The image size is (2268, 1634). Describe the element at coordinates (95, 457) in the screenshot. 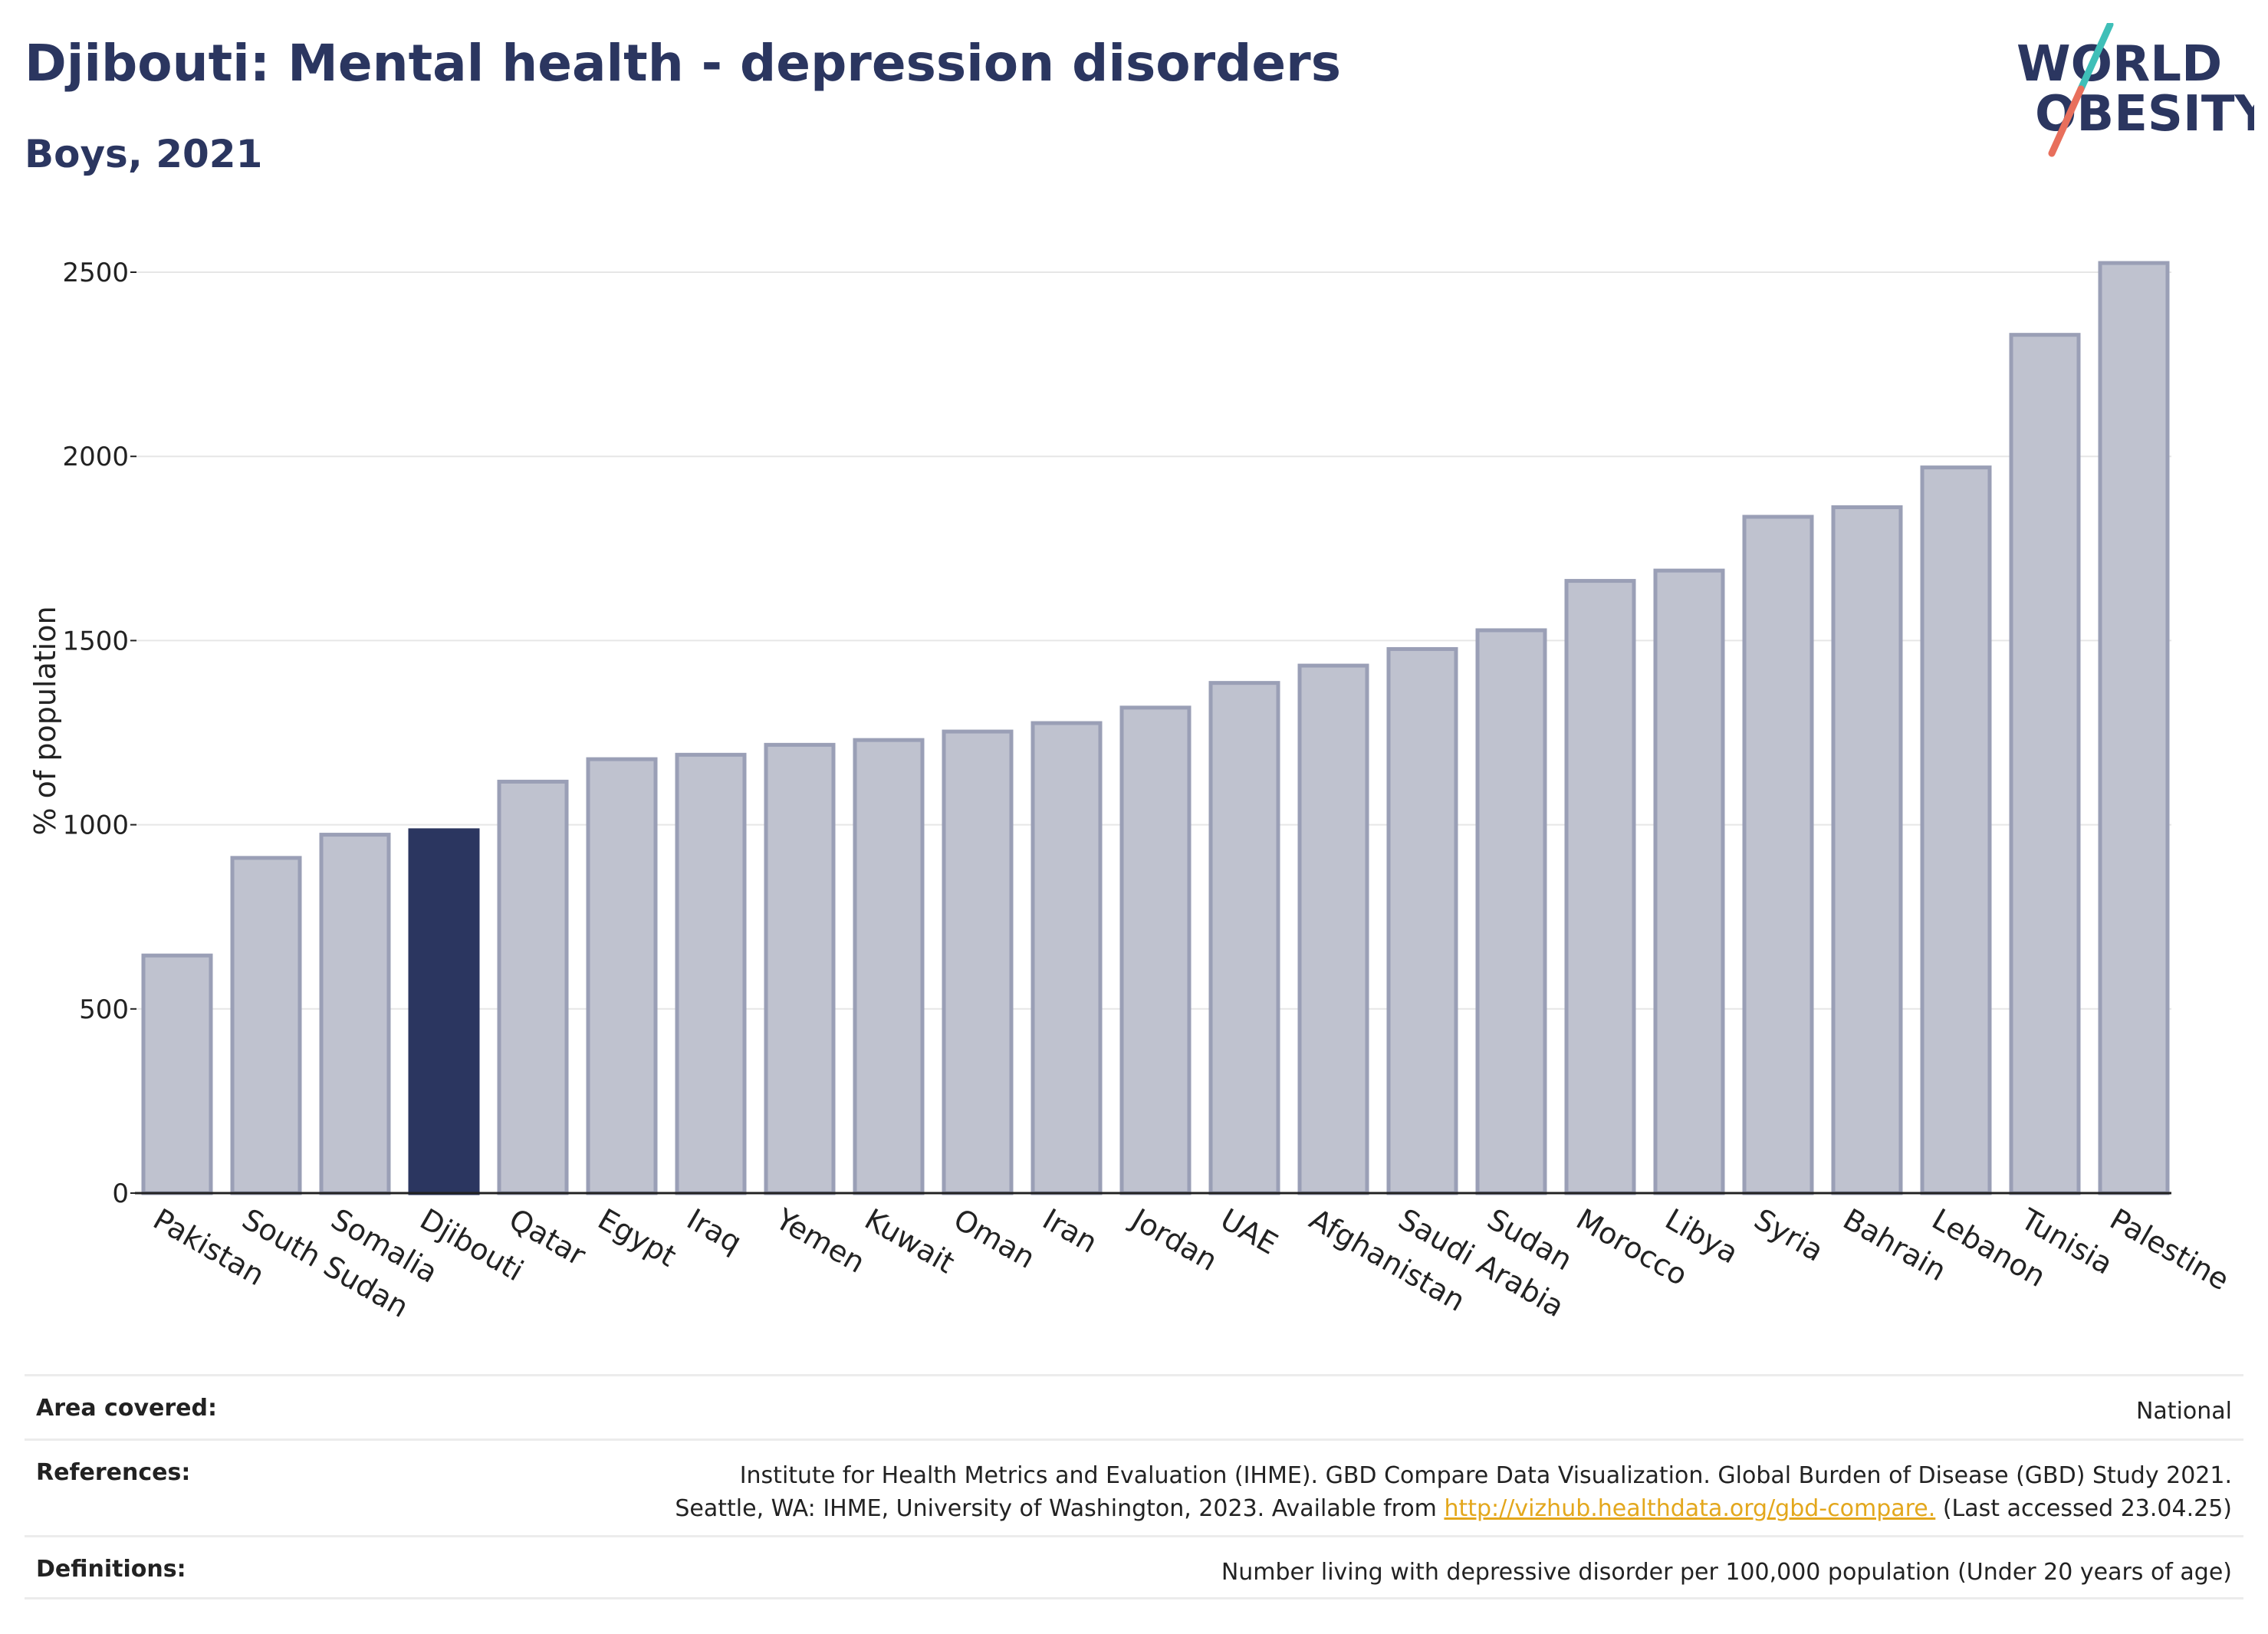

I see `y-tick-label: 2000` at that location.